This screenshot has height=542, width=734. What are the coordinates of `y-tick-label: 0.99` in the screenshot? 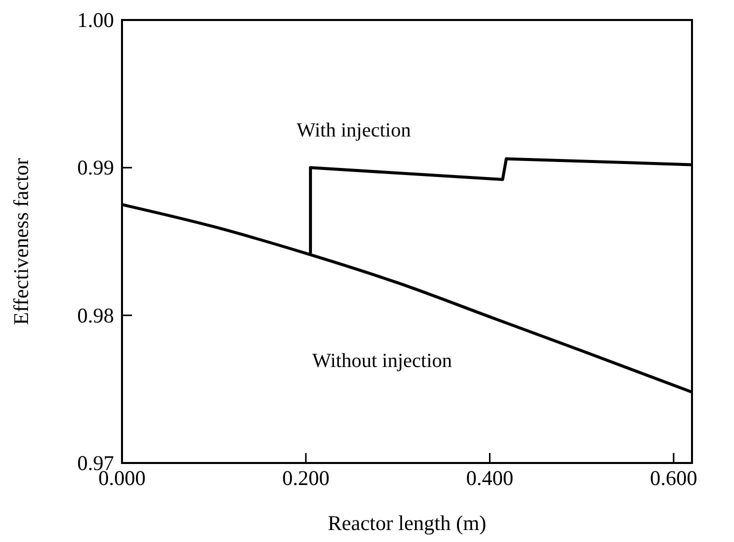 It's located at (95, 168).